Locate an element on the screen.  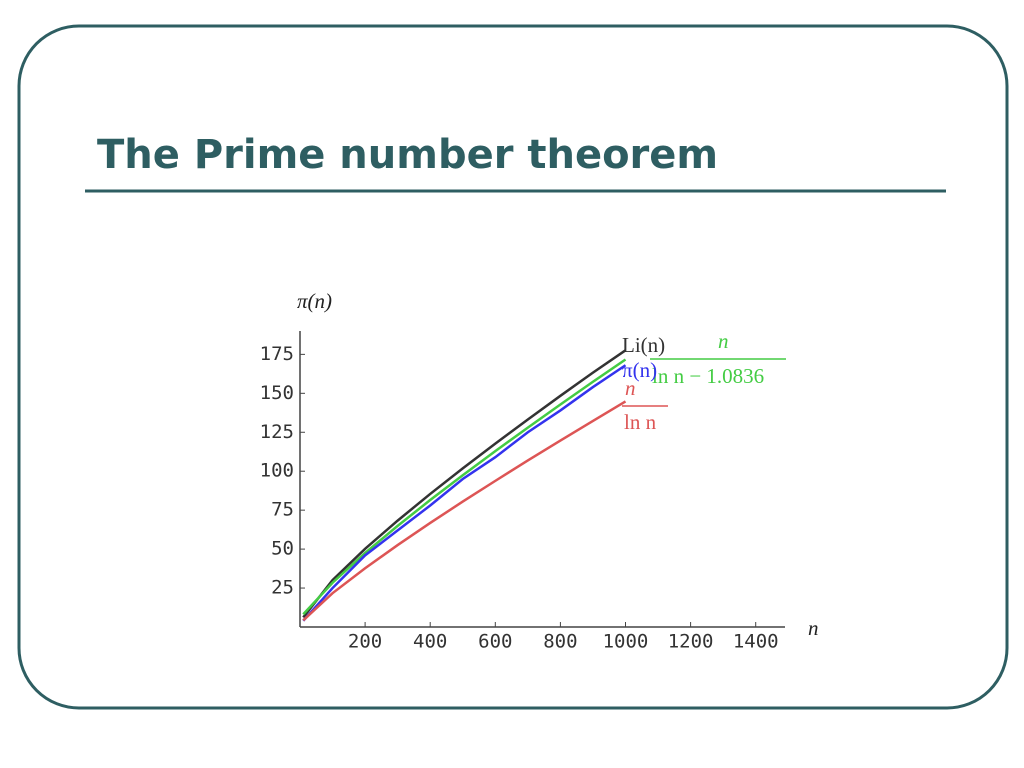
y-tick-label: 150 is located at coordinates (277, 393).